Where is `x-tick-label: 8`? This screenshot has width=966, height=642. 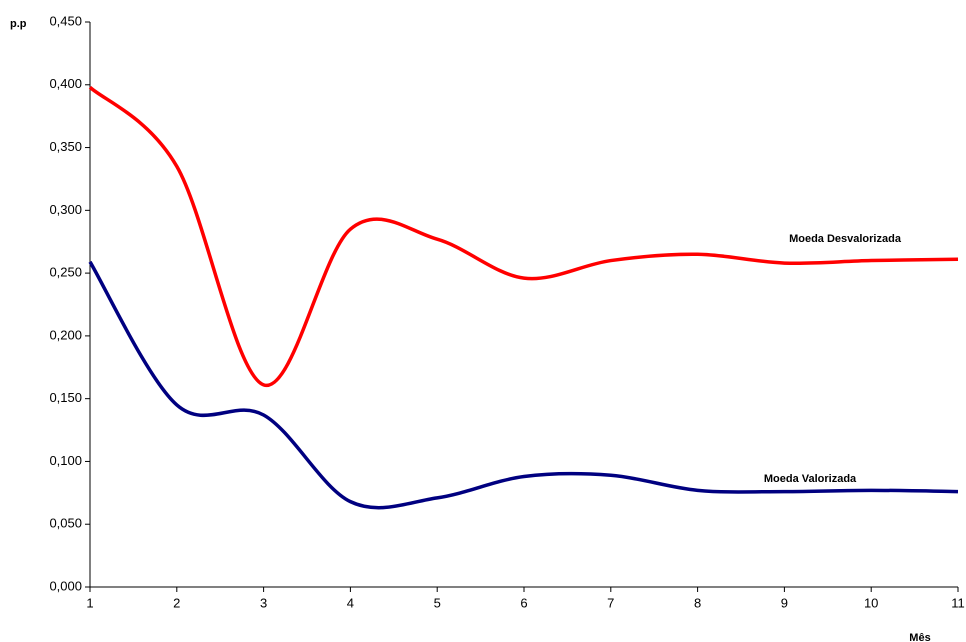
x-tick-label: 8 is located at coordinates (697, 602).